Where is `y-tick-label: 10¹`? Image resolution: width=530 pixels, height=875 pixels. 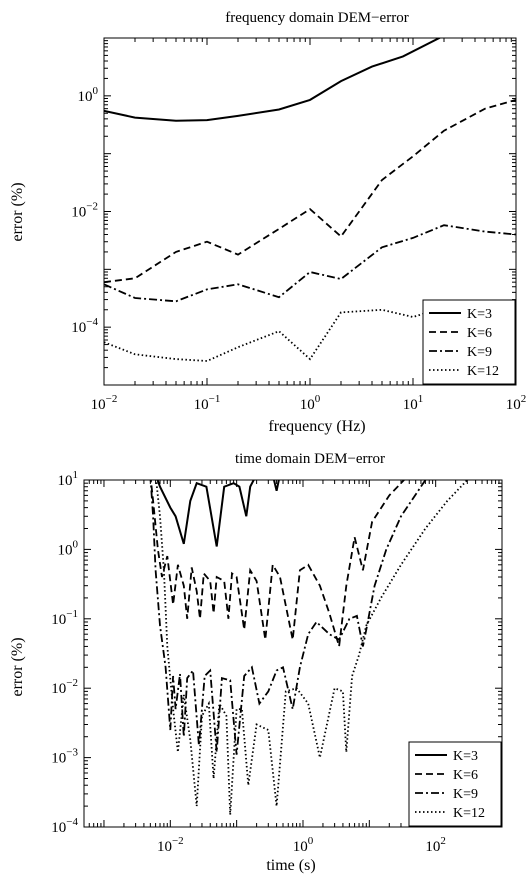 y-tick-label: 10¹ is located at coordinates (68, 479).